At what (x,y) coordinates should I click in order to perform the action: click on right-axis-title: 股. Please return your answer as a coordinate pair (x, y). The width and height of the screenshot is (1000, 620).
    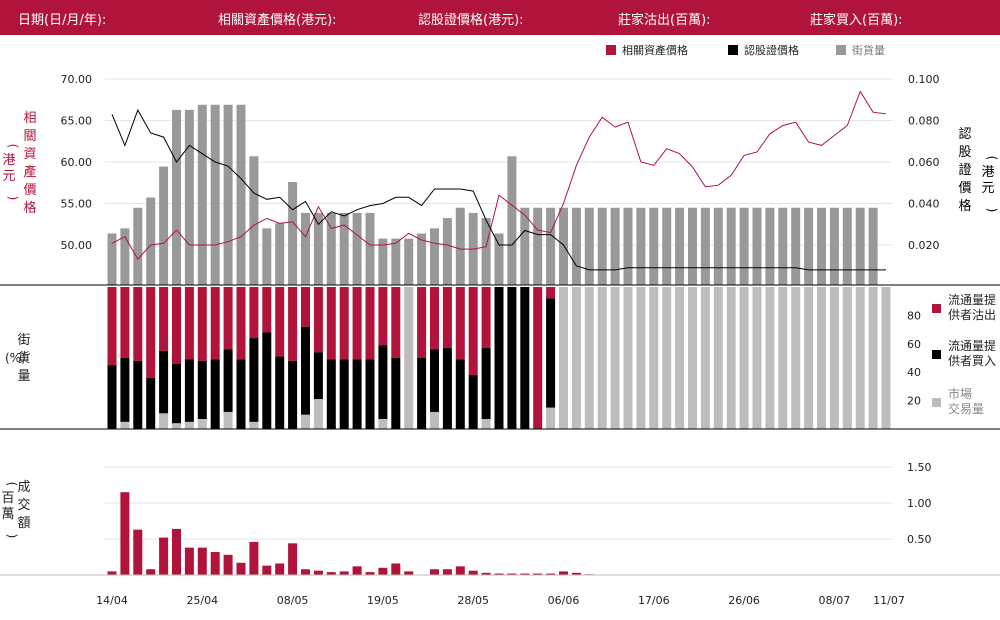
    Looking at the image, I should click on (964, 152).